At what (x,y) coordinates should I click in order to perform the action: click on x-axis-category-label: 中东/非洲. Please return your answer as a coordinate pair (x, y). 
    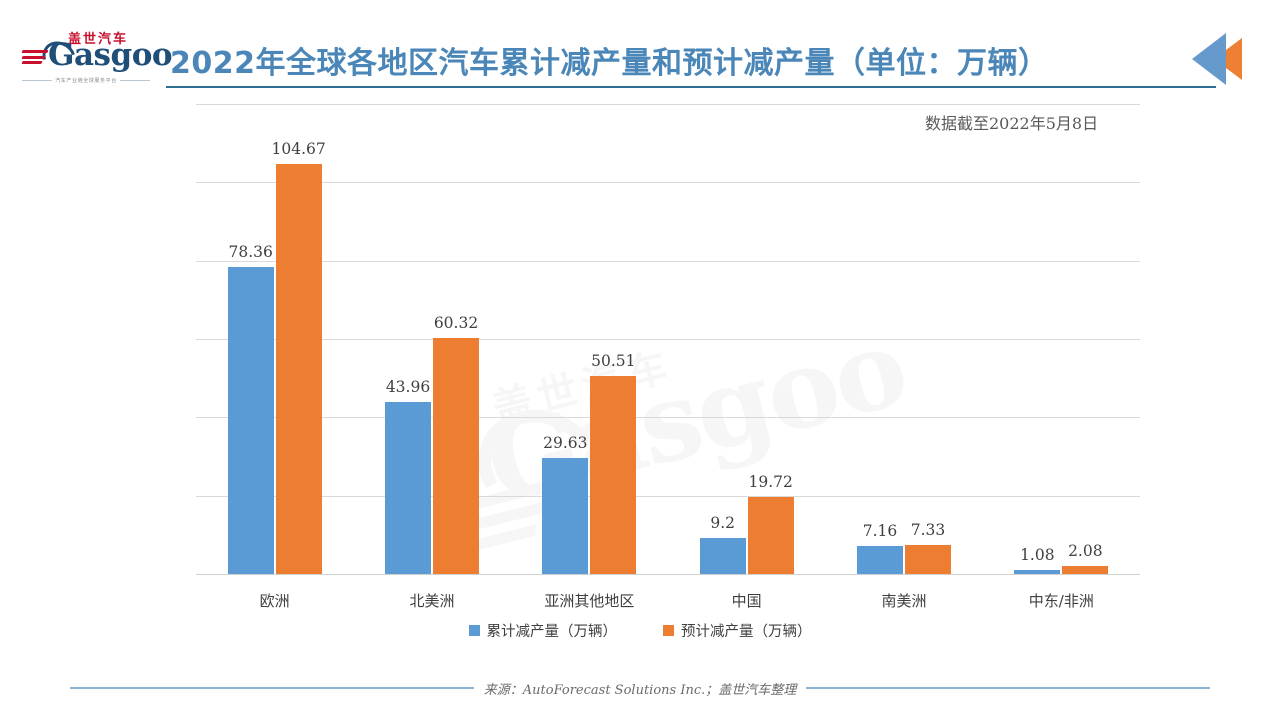
    Looking at the image, I should click on (1061, 601).